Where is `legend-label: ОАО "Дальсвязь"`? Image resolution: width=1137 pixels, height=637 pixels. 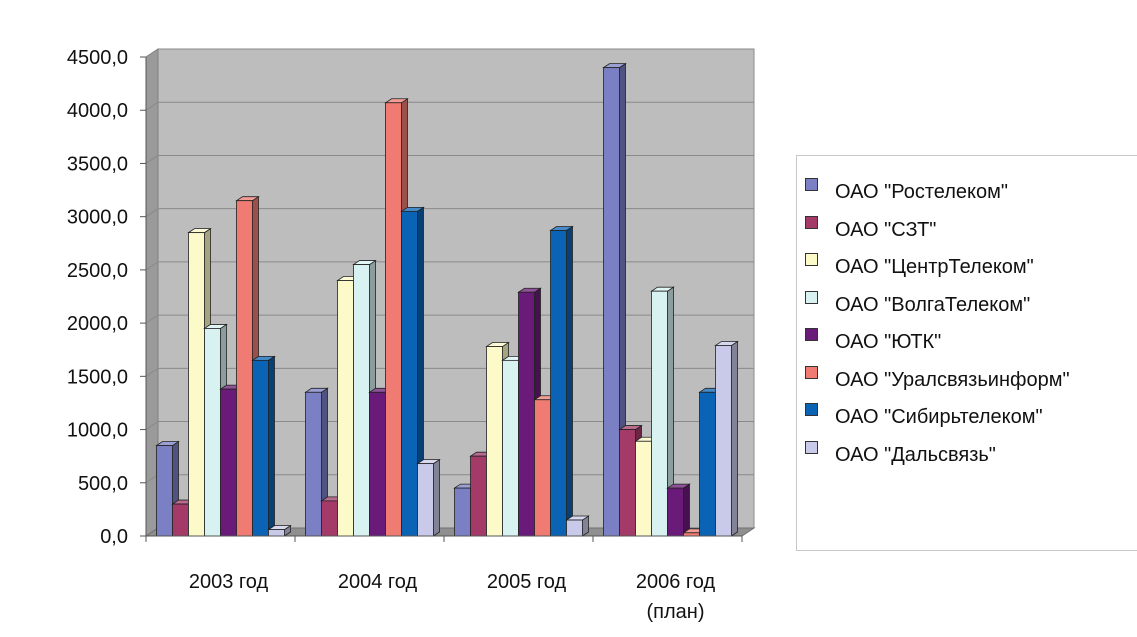
legend-label: ОАО "Дальсвязь" is located at coordinates (915, 454).